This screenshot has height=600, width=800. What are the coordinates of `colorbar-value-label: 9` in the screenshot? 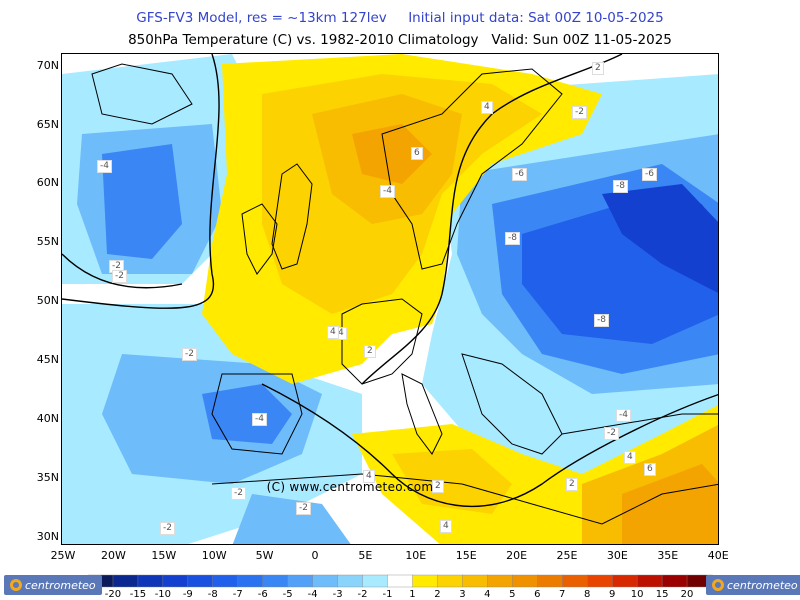 It's located at (612, 594).